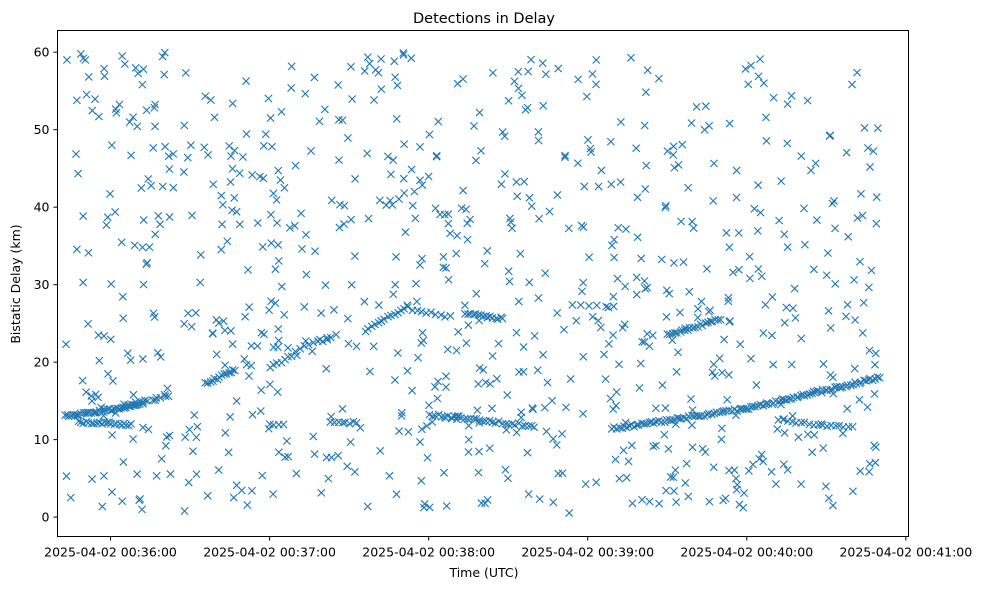 The height and width of the screenshot is (590, 989). I want to click on y-tick-label: 50, so click(42, 129).